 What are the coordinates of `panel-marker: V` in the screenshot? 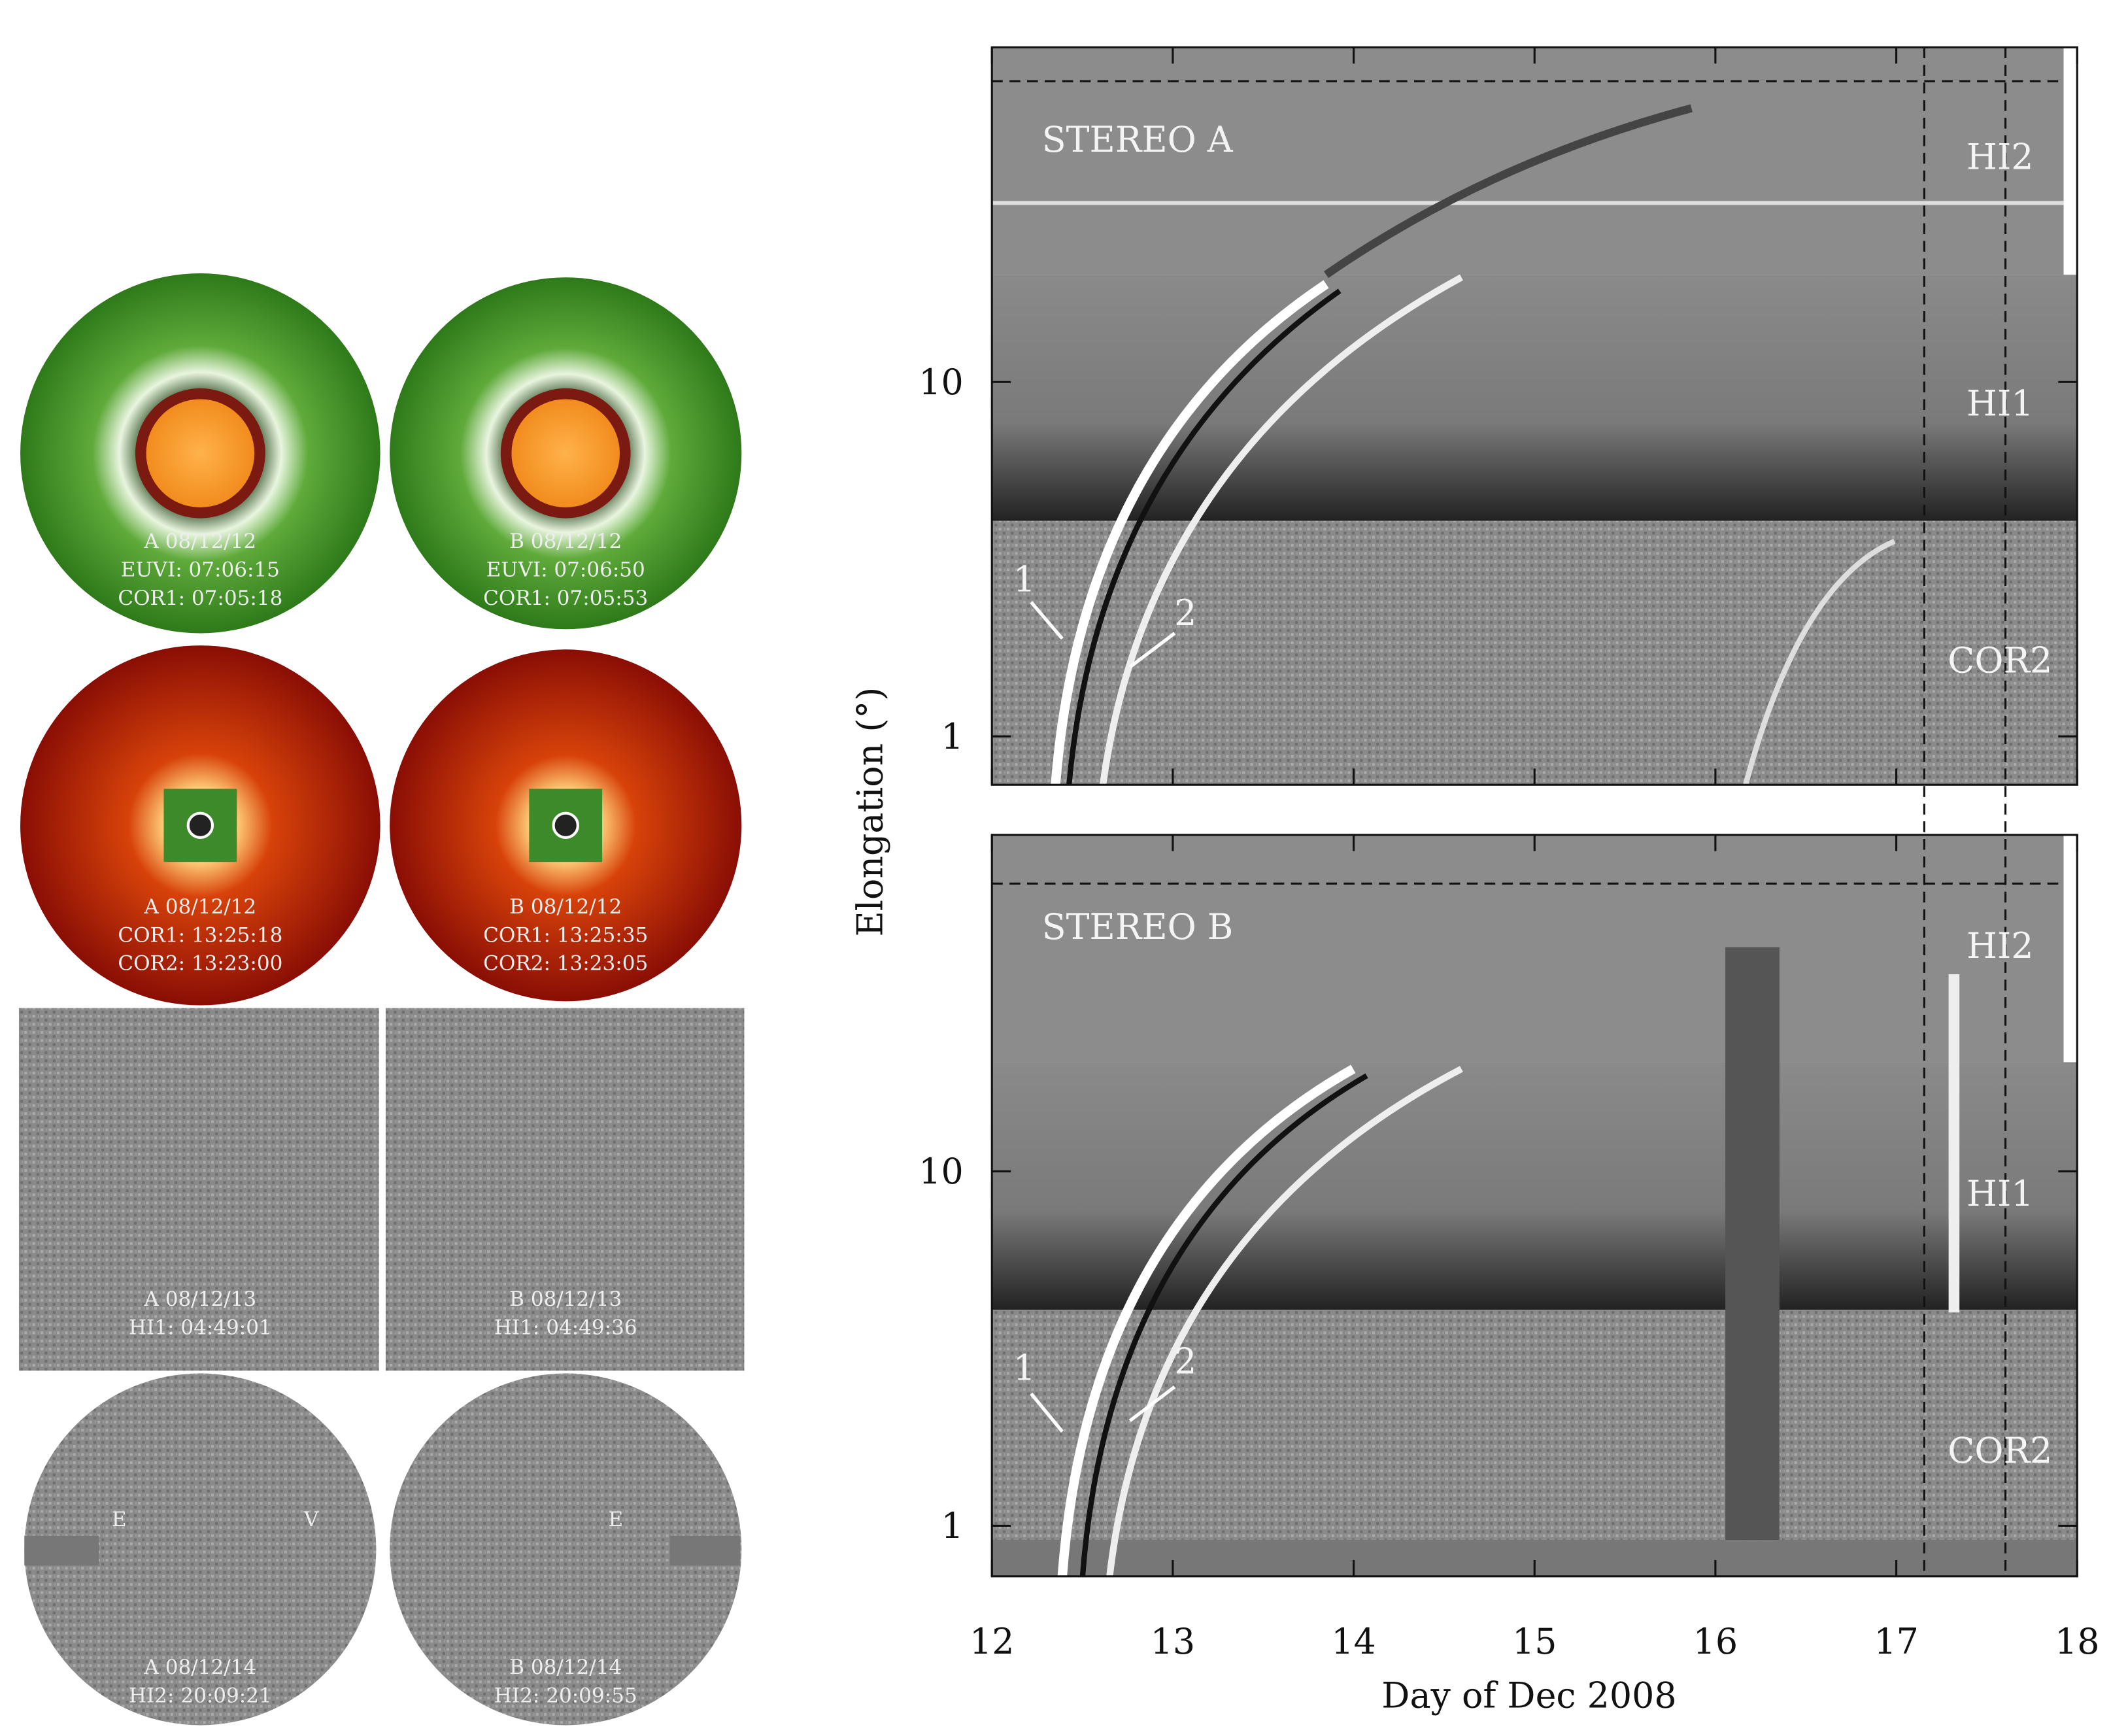 It's located at (311, 1519).